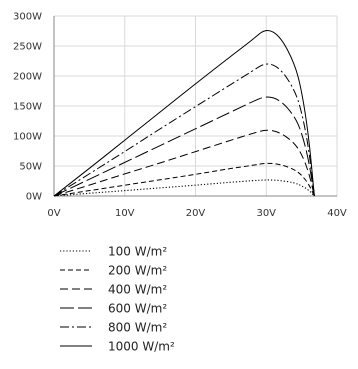 This screenshot has height=369, width=358. Describe the element at coordinates (27, 107) in the screenshot. I see `y-tick-label: 150W` at that location.